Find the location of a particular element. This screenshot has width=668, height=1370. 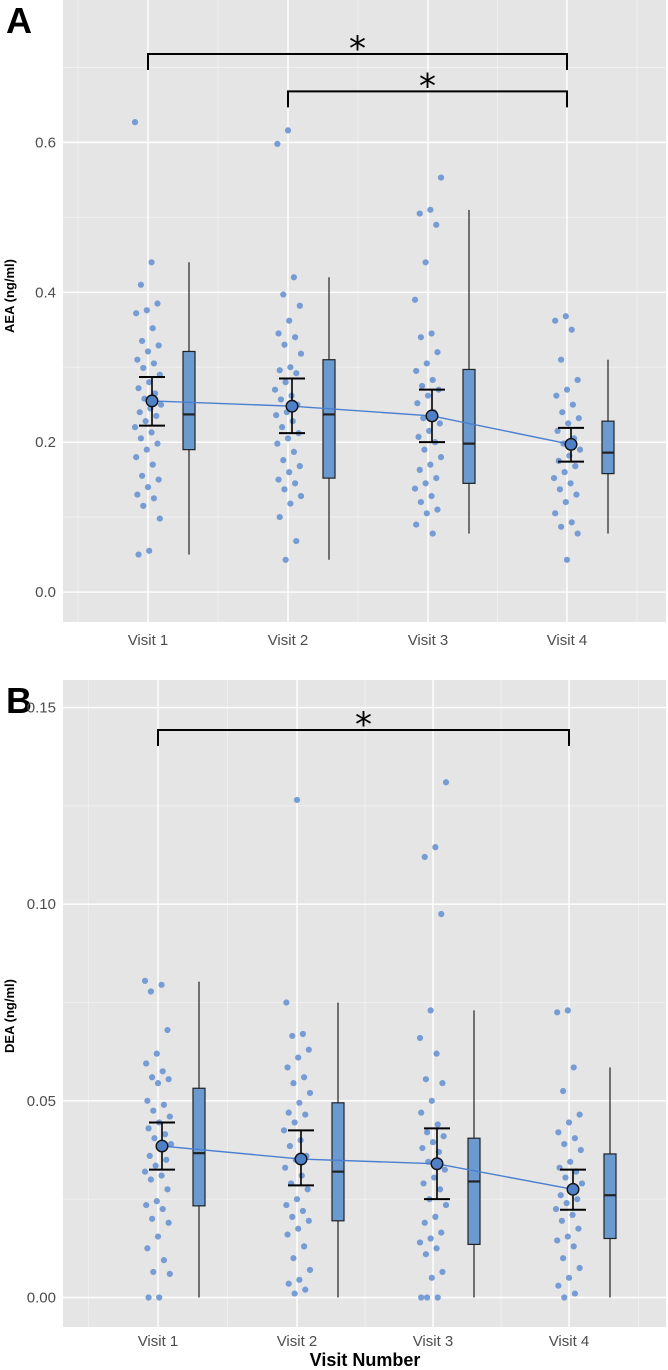

y-axis-label: DEA (ng/ml) is located at coordinates (9, 1016).